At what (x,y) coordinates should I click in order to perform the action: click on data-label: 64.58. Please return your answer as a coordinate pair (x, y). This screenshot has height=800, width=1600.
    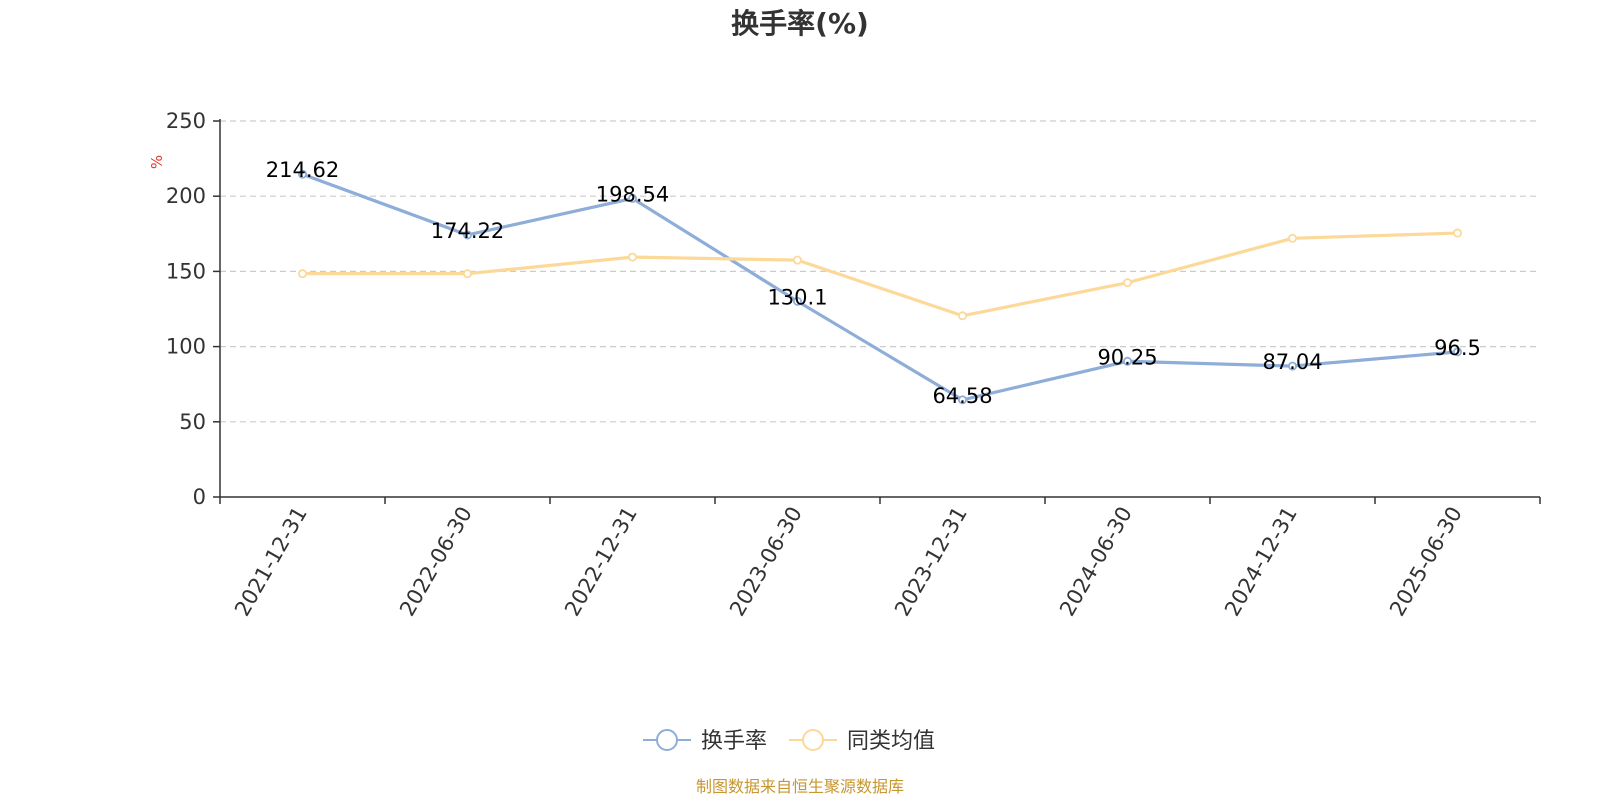
    Looking at the image, I should click on (962, 396).